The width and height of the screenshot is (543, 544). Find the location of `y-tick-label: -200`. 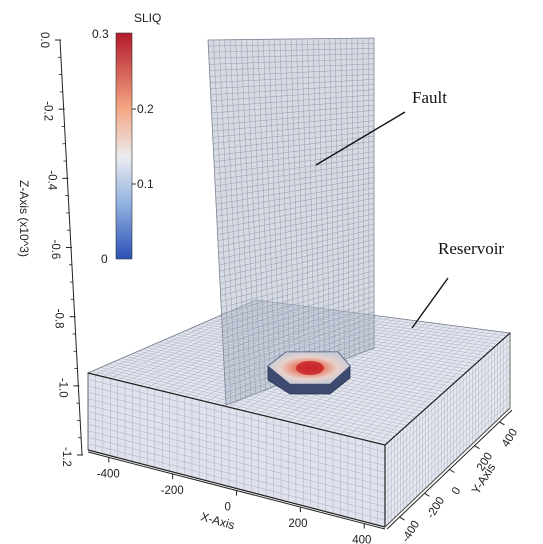

y-tick-label: -200 is located at coordinates (436, 508).